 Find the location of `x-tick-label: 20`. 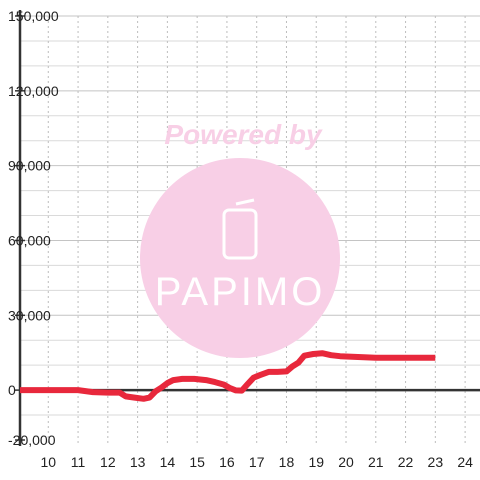

x-tick-label: 20 is located at coordinates (346, 462).